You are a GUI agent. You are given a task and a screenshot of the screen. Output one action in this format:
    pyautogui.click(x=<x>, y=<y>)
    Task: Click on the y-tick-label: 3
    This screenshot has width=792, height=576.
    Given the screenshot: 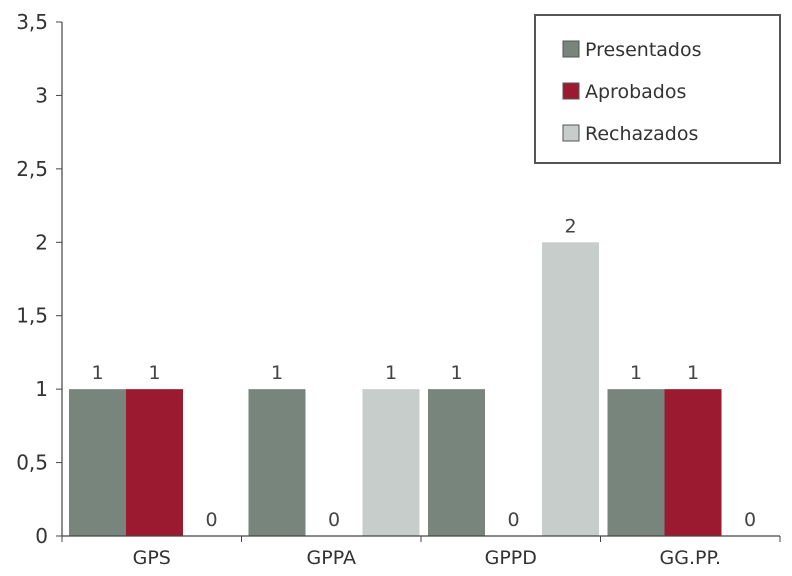 What is the action you would take?
    pyautogui.click(x=41, y=95)
    